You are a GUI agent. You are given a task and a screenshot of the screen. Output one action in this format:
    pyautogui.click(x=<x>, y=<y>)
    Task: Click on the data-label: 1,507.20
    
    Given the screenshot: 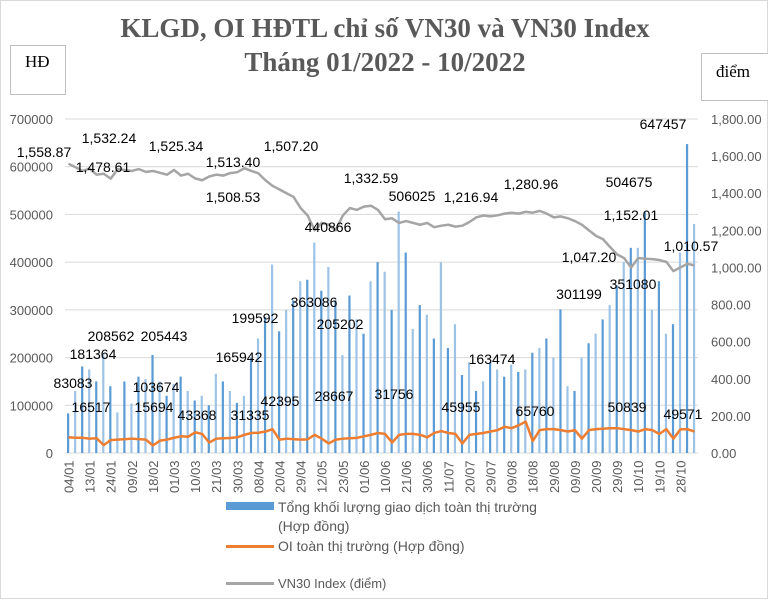 What is the action you would take?
    pyautogui.click(x=291, y=146)
    